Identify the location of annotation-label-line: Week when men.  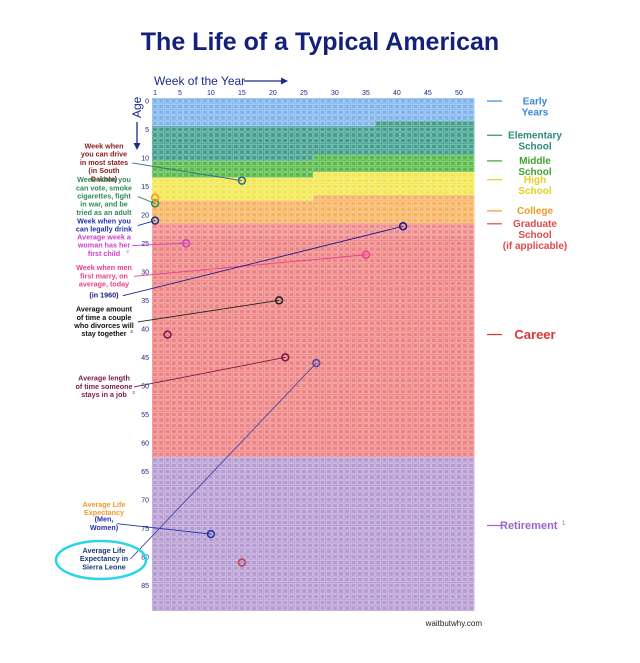
(104, 267).